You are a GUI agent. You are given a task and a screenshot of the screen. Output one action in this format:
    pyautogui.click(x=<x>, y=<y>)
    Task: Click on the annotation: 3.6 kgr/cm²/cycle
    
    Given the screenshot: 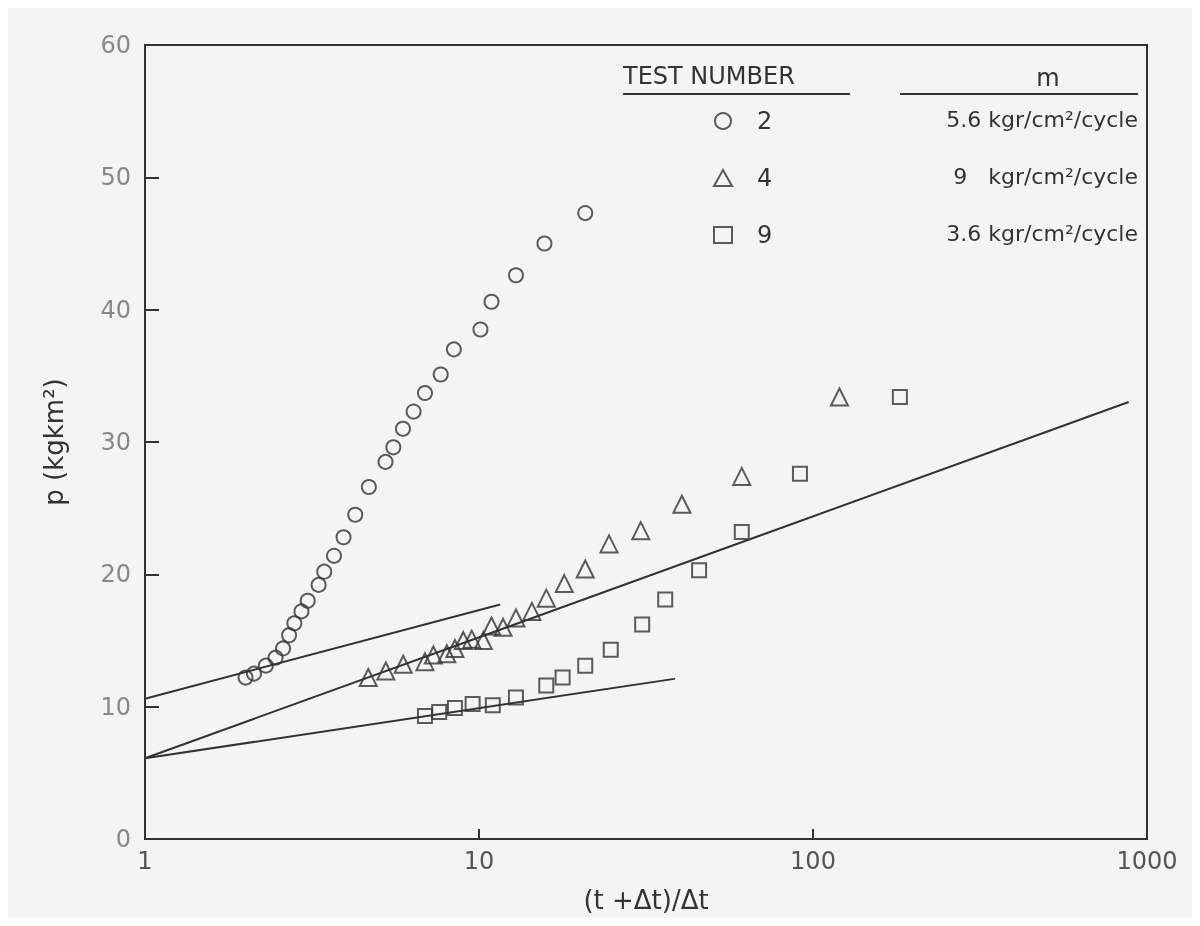 What is the action you would take?
    pyautogui.click(x=1042, y=233)
    